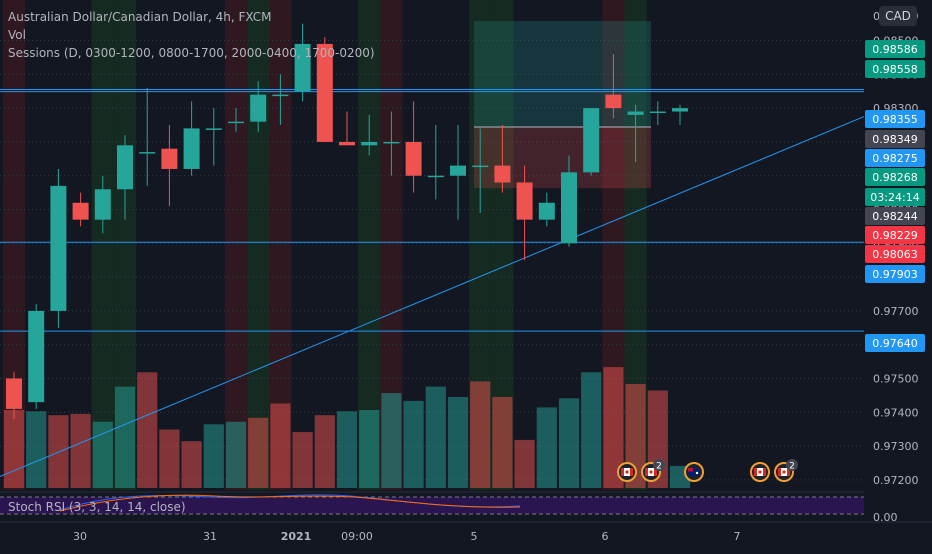  I want to click on price-label: 0.98355, so click(895, 119).